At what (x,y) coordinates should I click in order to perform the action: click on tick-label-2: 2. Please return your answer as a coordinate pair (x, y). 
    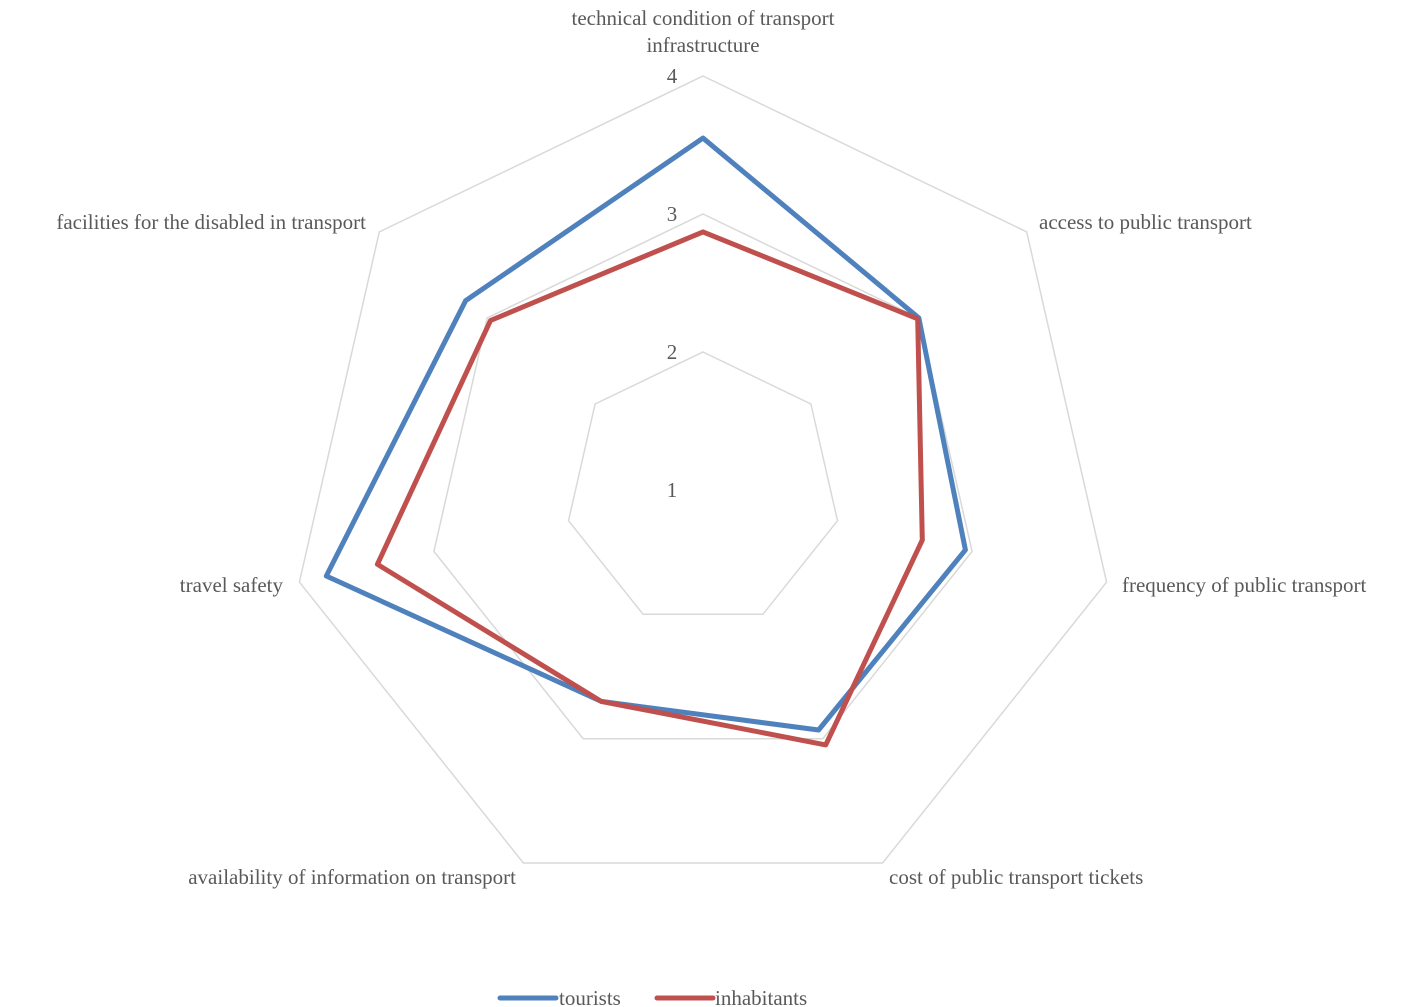
    Looking at the image, I should click on (672, 352).